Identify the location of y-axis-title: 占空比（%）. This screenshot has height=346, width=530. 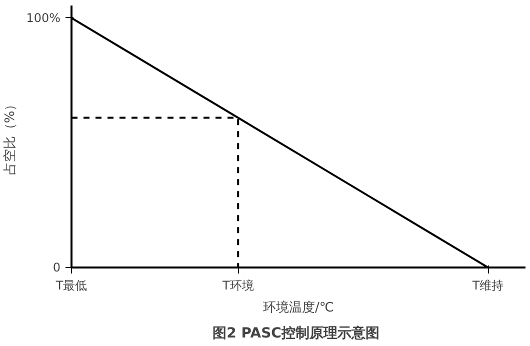
(10, 137).